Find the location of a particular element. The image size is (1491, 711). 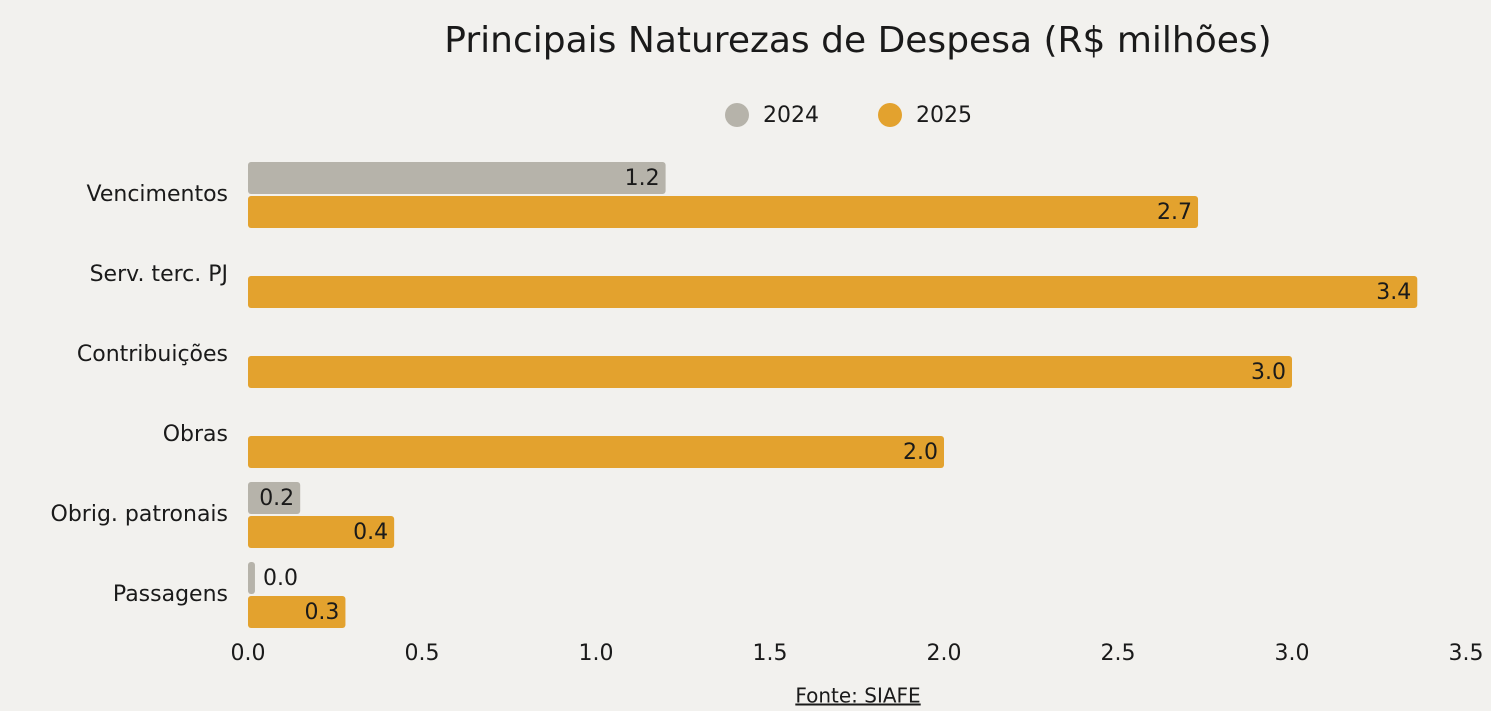

value-label: 3.0 is located at coordinates (1268, 372).